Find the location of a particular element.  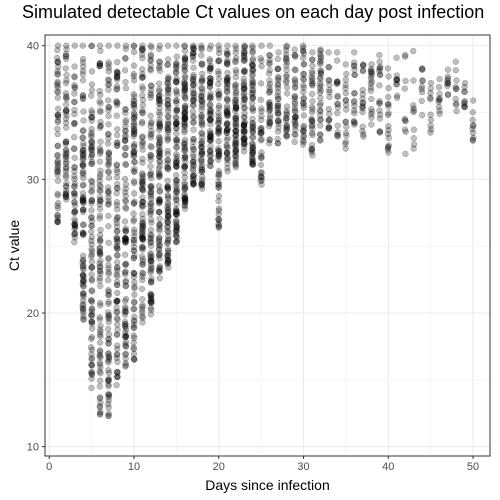

x-tick-label: 30 is located at coordinates (303, 467).